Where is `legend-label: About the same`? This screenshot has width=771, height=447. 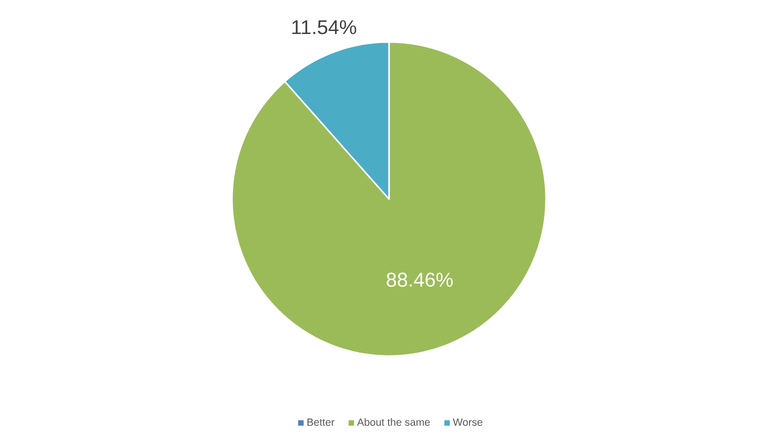
legend-label: About the same is located at coordinates (393, 422).